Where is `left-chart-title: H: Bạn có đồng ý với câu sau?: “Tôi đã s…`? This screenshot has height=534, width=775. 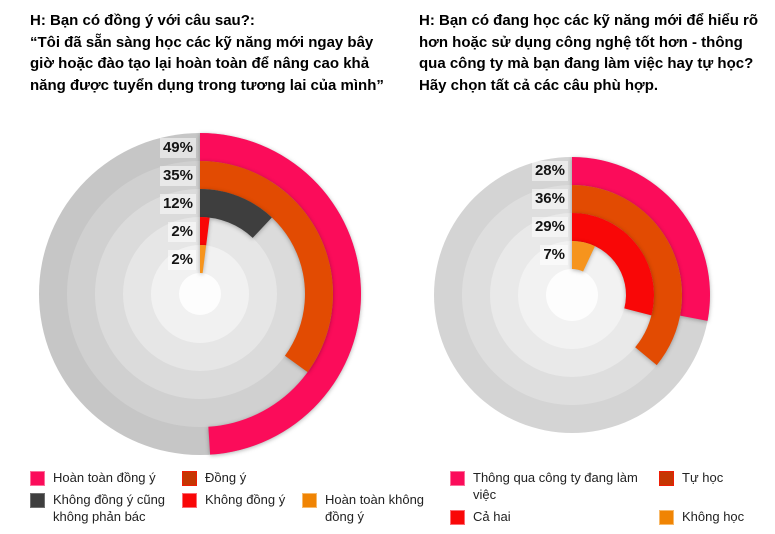 left-chart-title: H: Bạn có đồng ý với câu sau?: “Tôi đã s… is located at coordinates (212, 53).